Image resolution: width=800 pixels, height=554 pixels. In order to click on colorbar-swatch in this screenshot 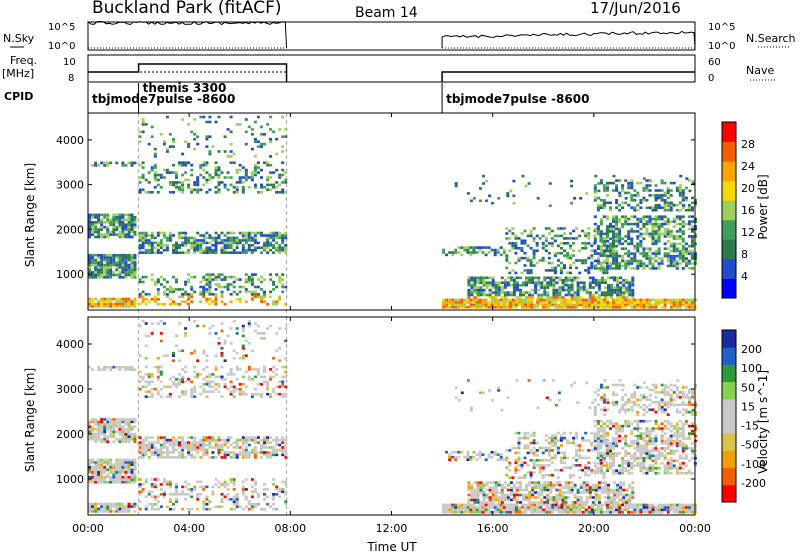, I will do `click(729, 210)`.